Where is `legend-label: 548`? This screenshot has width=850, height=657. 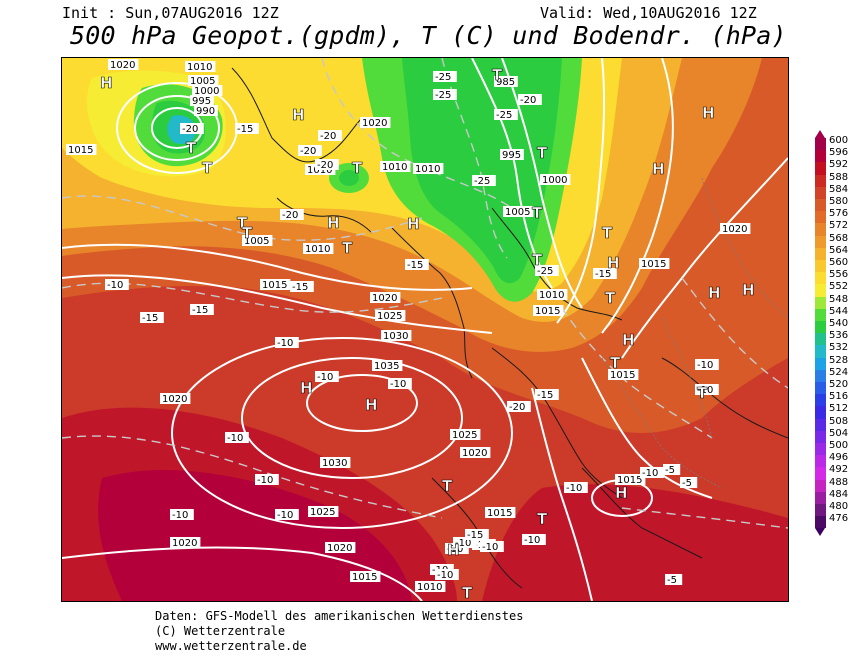
legend-label: 548 is located at coordinates (839, 299).